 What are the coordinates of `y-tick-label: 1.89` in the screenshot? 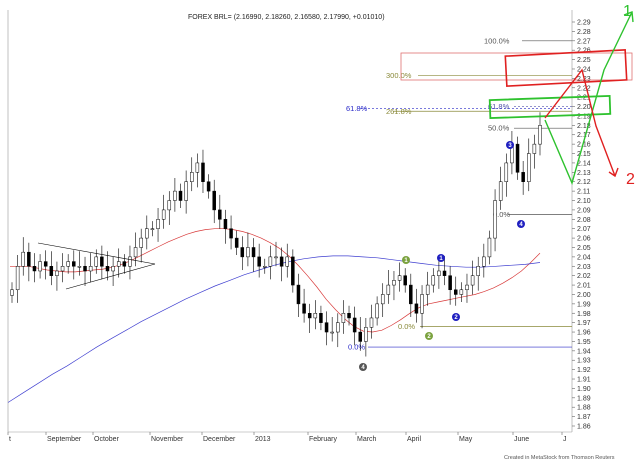 It's located at (584, 398).